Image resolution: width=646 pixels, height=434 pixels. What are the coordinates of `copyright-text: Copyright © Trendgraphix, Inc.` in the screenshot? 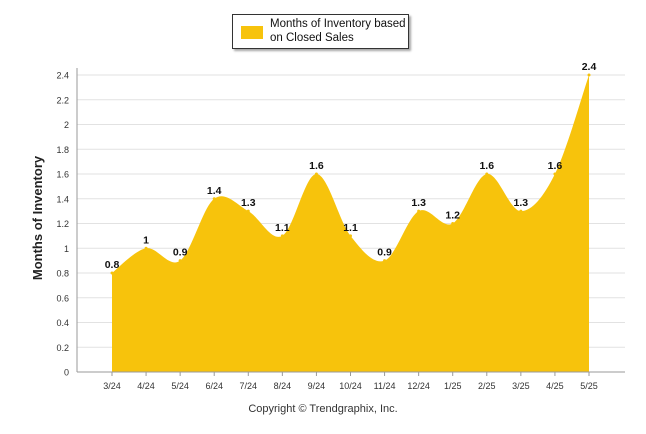 It's located at (323, 409).